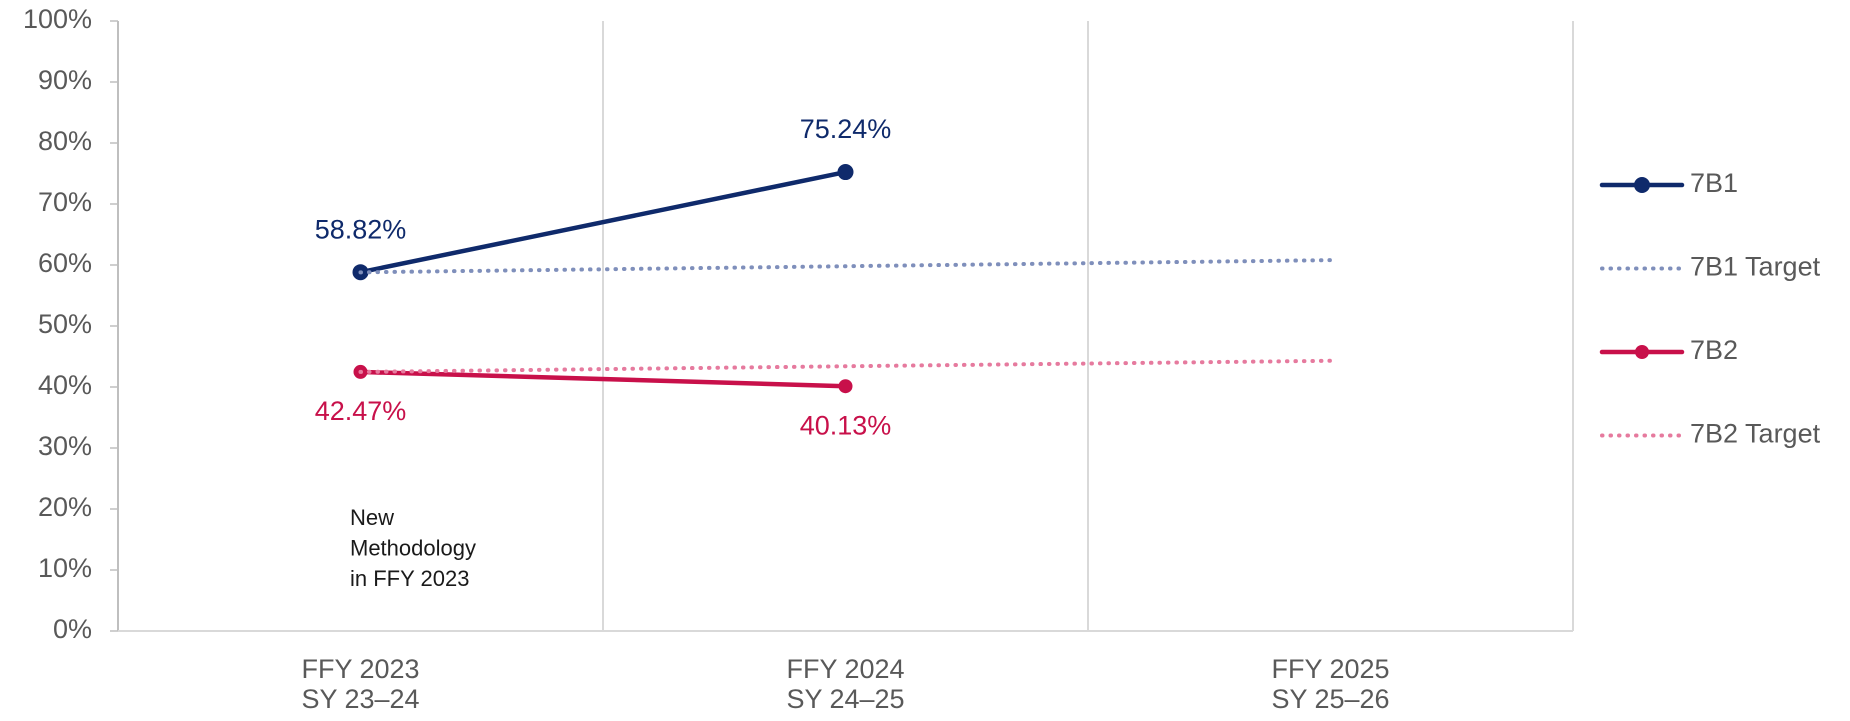 The height and width of the screenshot is (721, 1850). Describe the element at coordinates (361, 411) in the screenshot. I see `value-label: 42.47%` at that location.